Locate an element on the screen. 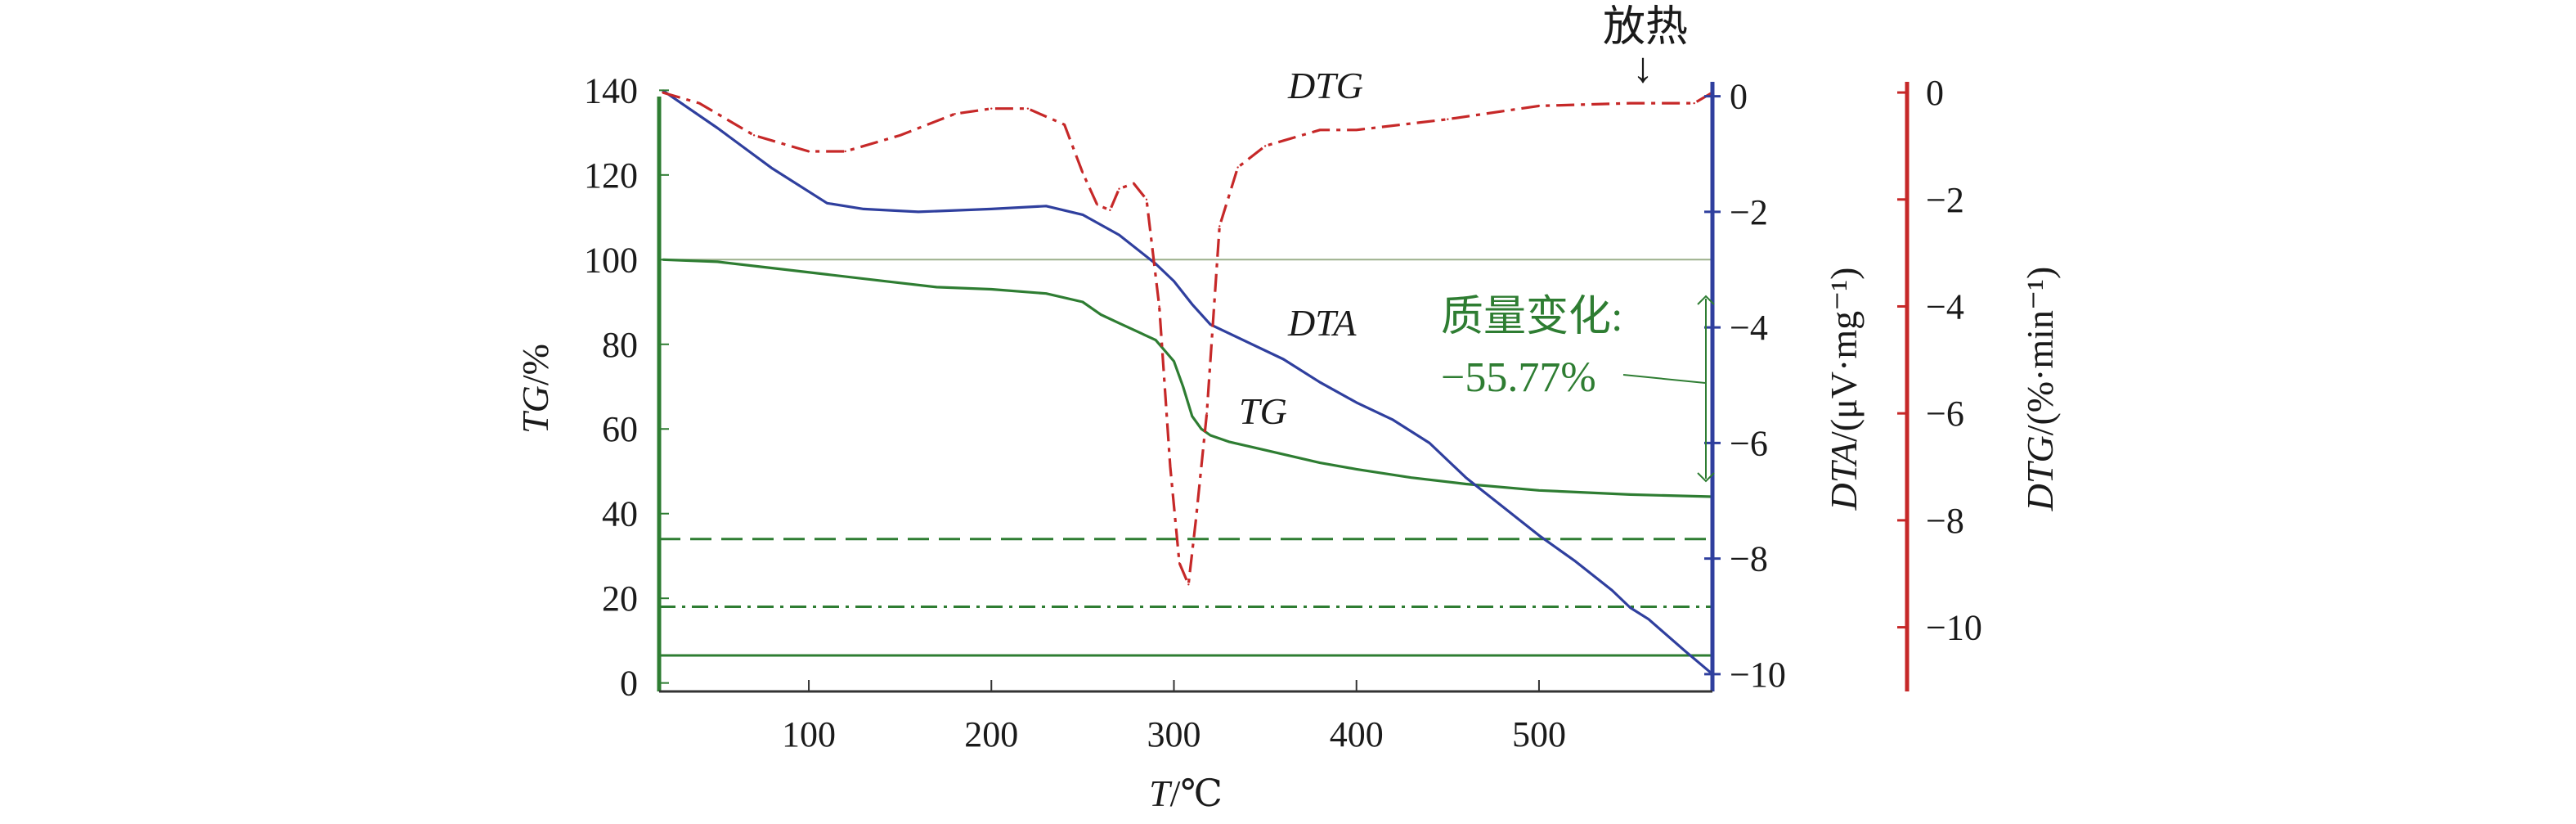 The image size is (2576, 824). dtg-axis-title: DTG/(%·min⁻¹) is located at coordinates (2040, 389).